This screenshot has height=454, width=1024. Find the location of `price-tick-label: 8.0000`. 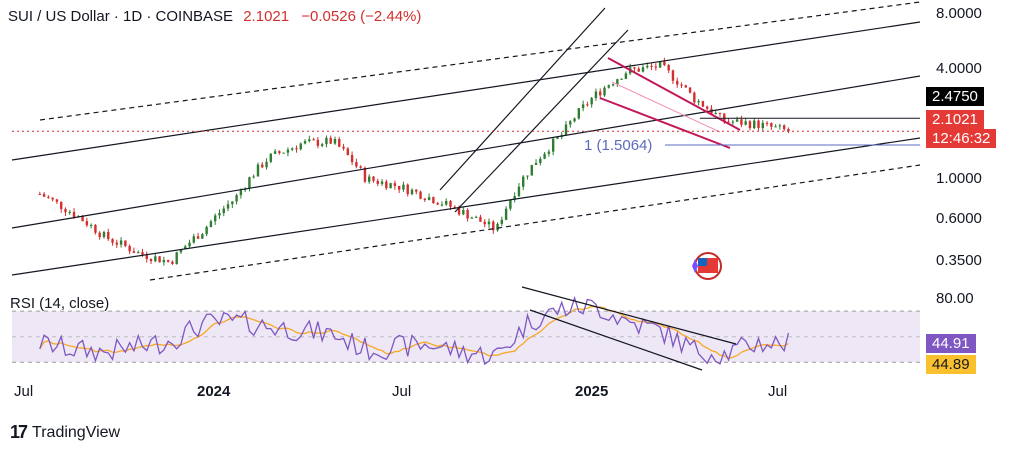

price-tick-label: 8.0000 is located at coordinates (959, 13).